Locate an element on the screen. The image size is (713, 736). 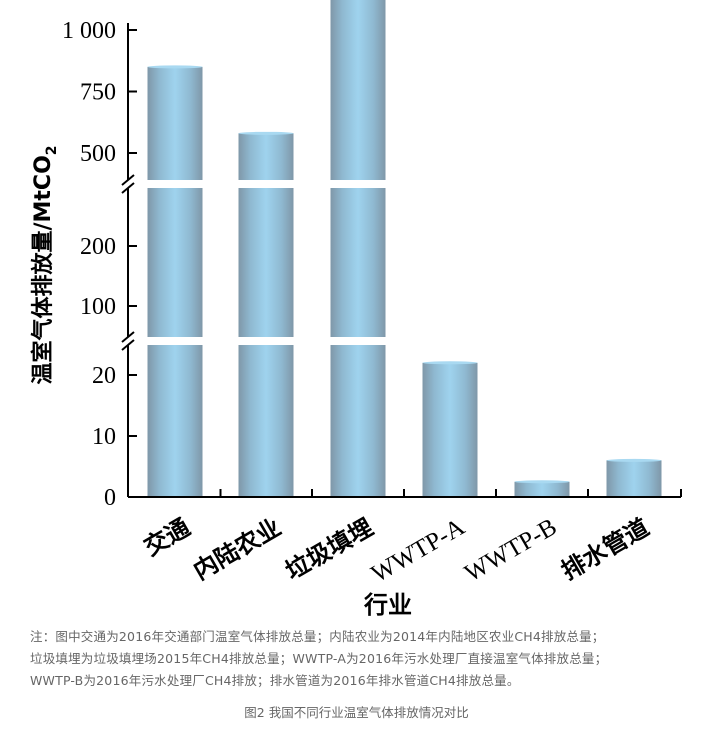
y-axis-title: 温室气体排放量/MtCO2 is located at coordinates (45, 264).